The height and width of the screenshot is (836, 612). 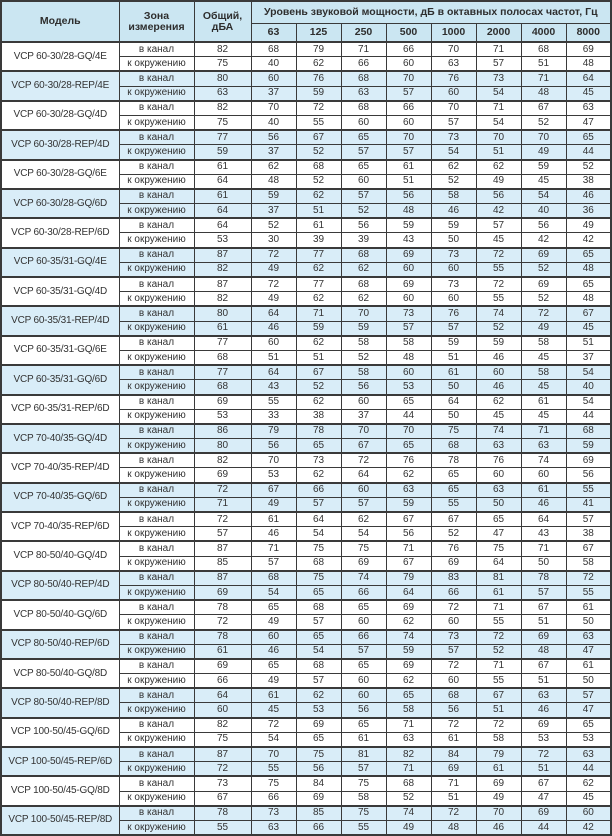 I want to click on total-dba-cell: 75, so click(x=222, y=122).